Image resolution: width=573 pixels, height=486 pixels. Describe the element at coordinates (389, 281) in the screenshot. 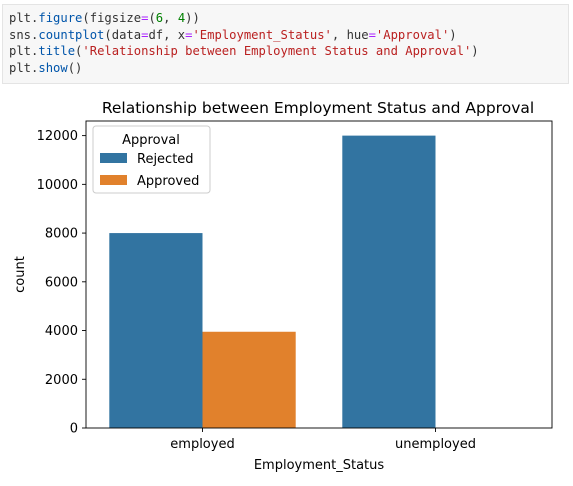

I see `bar-unemployed-rejected` at that location.